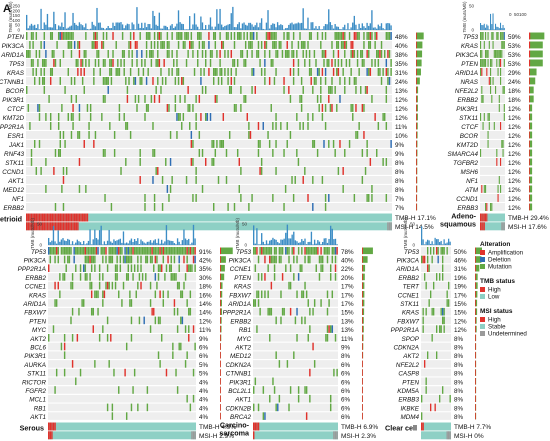  What do you see at coordinates (536, 45) in the screenshot?
I see `frequency-bar` at bounding box center [536, 45].